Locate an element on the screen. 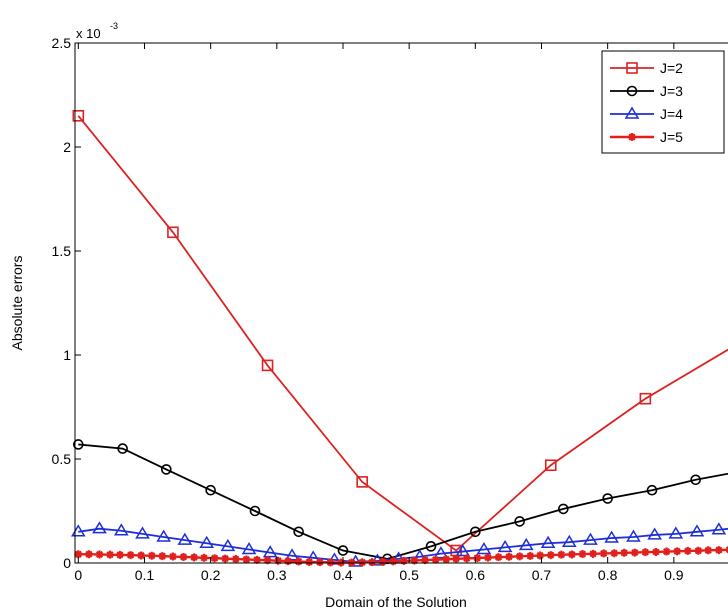 The image size is (728, 614). x-tick-label: 0.1 is located at coordinates (145, 575).